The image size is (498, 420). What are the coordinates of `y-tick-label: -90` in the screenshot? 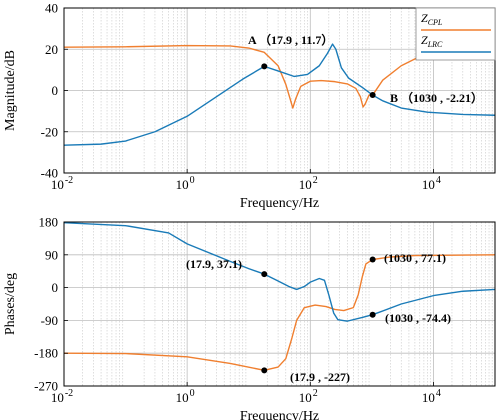 It's located at (49, 320).